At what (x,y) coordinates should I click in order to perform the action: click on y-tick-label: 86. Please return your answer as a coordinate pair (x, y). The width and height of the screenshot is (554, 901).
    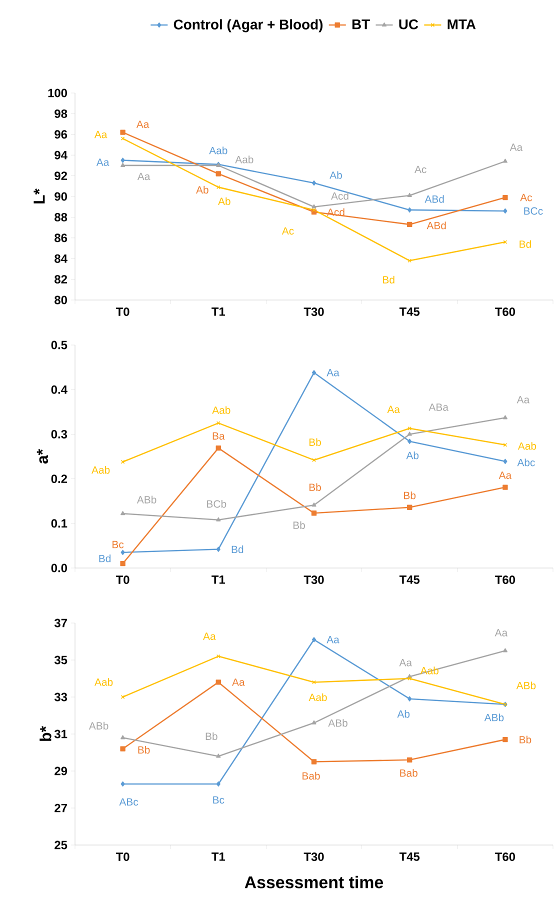
    Looking at the image, I should click on (61, 238).